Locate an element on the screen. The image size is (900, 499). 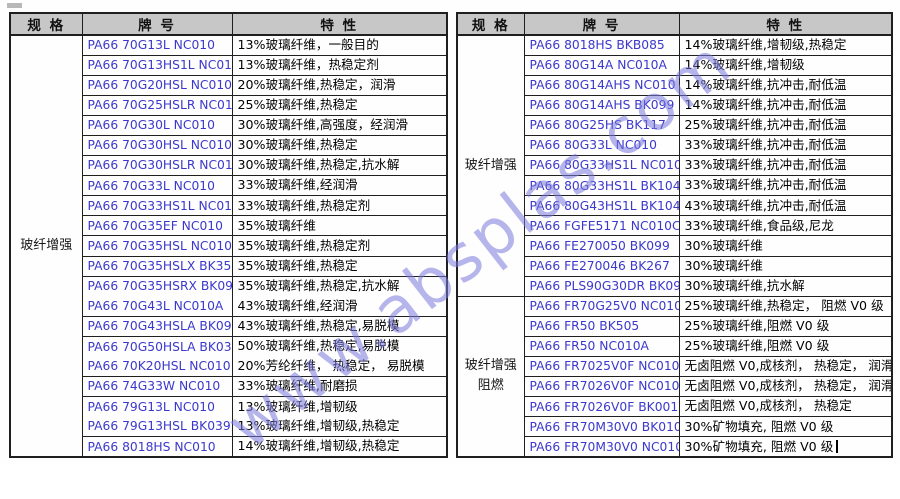
grade-cell: PA66 74G33W NC010 is located at coordinates (157, 387).